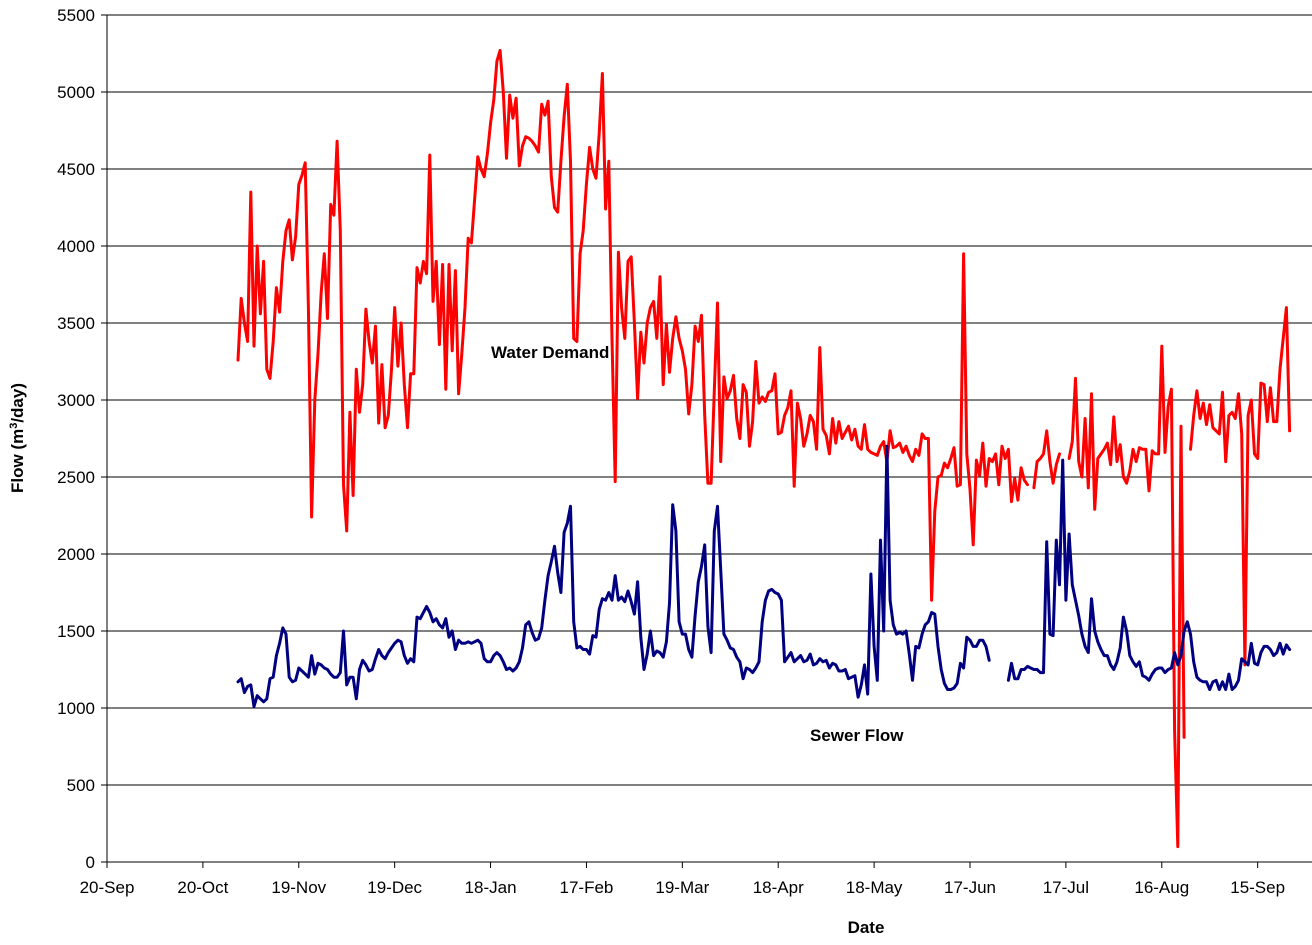 The width and height of the screenshot is (1312, 945). I want to click on water-demand-label: Water Demand, so click(550, 352).